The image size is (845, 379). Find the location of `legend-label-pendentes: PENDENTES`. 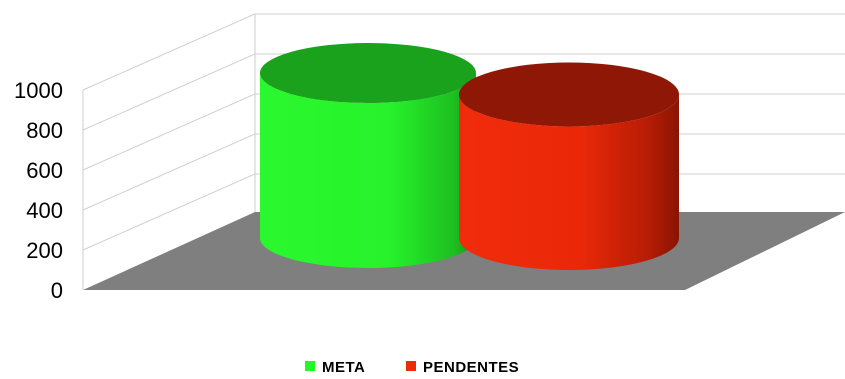

legend-label-pendentes: PENDENTES is located at coordinates (471, 367).